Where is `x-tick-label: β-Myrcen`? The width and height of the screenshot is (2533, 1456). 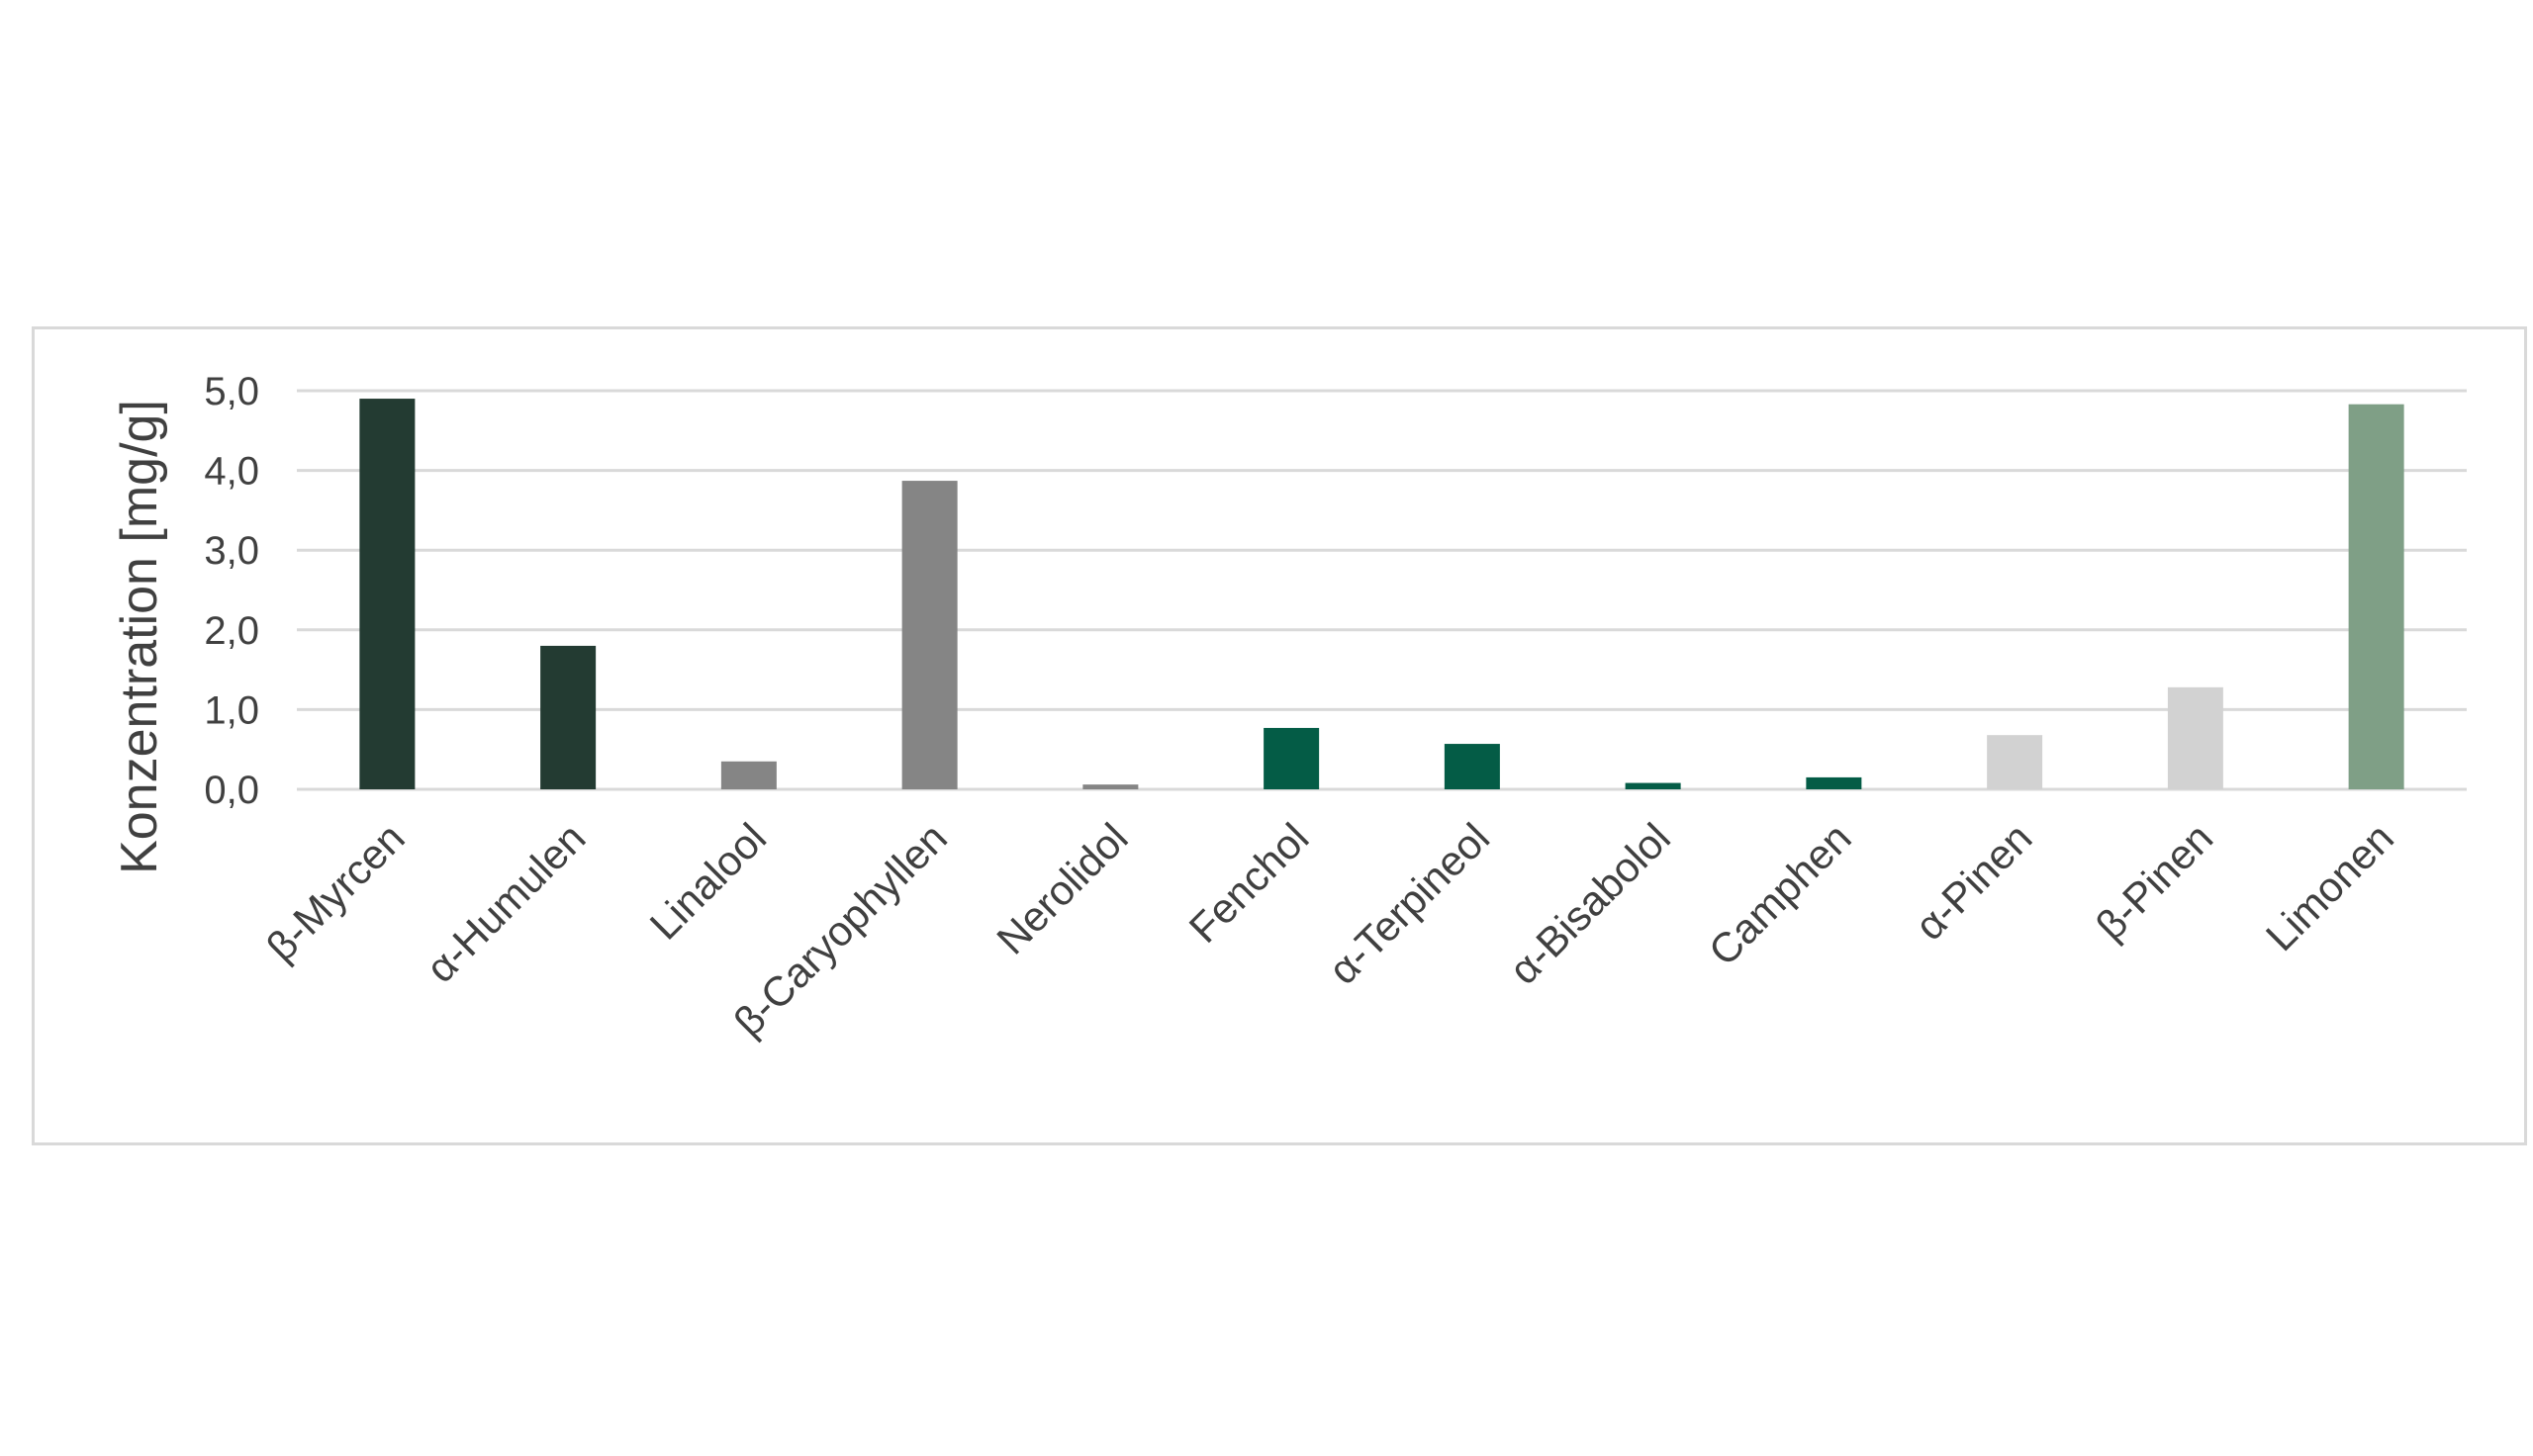
x-tick-label: β-Myrcen is located at coordinates (336, 892).